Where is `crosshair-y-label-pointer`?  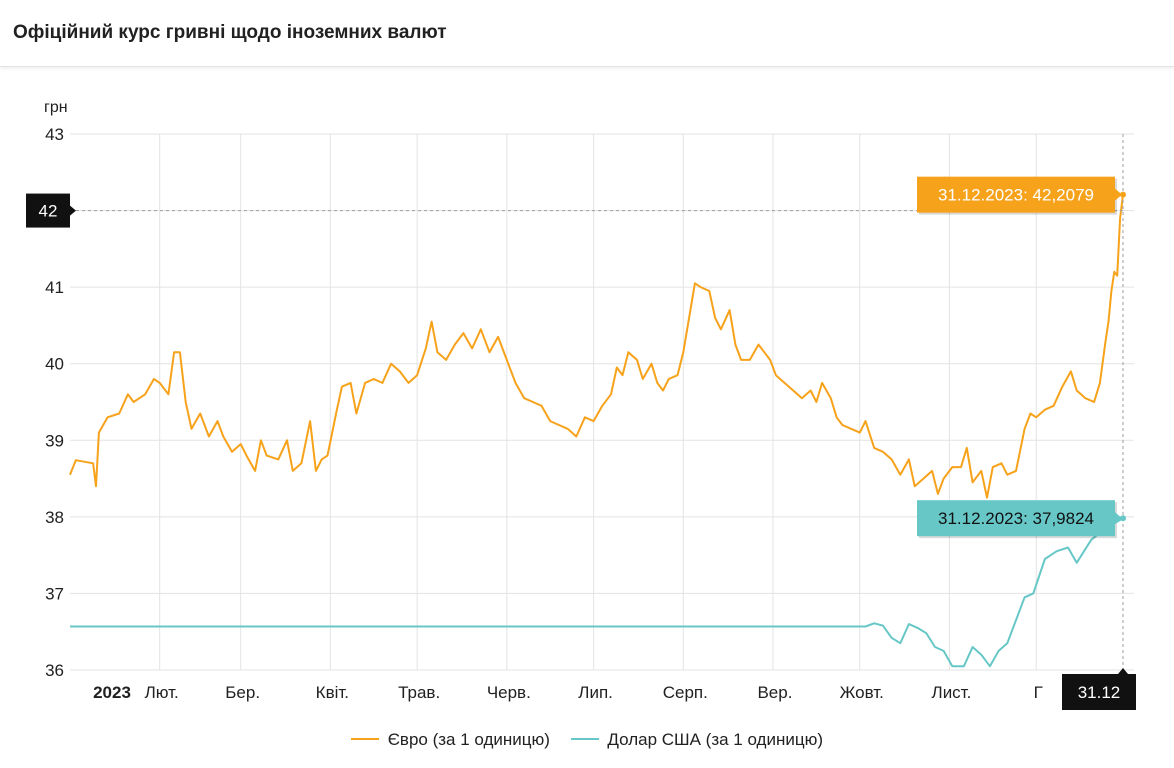 crosshair-y-label-pointer is located at coordinates (73, 210).